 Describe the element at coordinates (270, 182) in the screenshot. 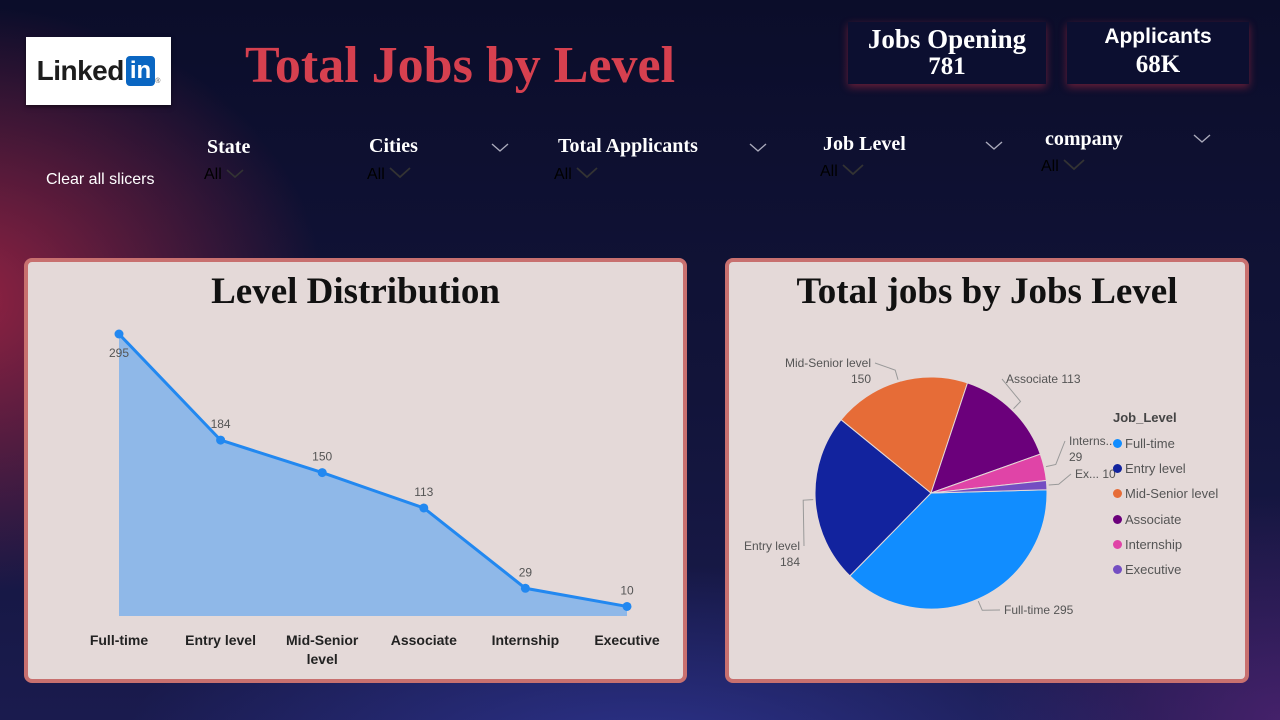

I see `slicer-state-dropdown: All` at that location.